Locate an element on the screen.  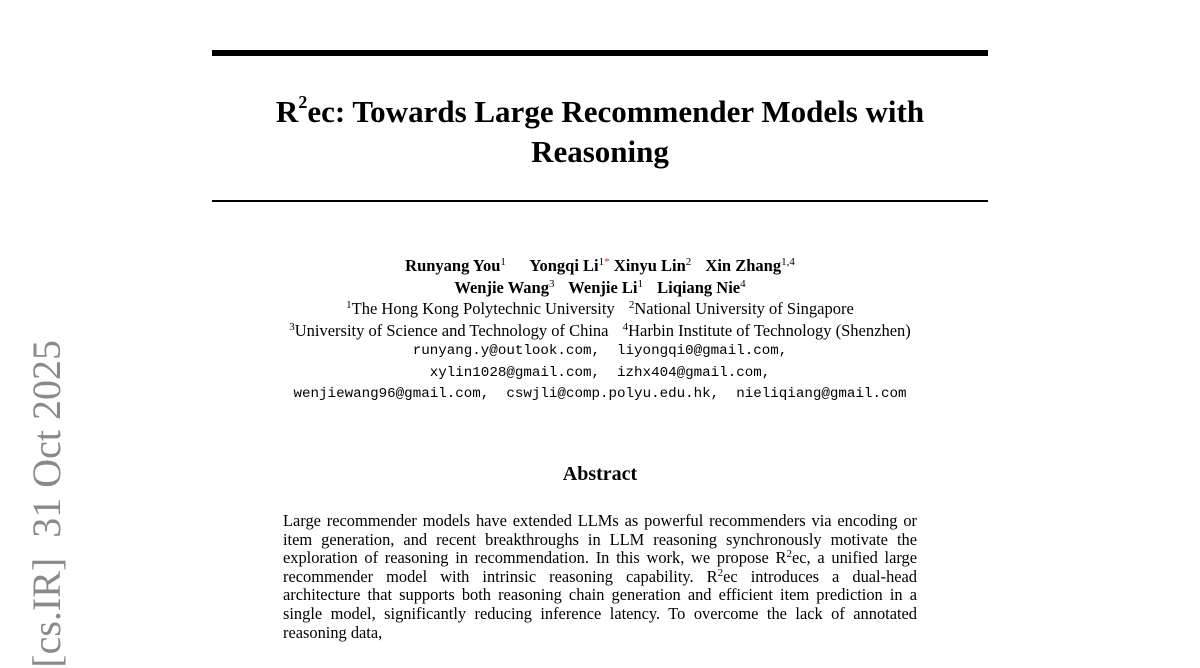
title-line2: Reasoning is located at coordinates (600, 151).